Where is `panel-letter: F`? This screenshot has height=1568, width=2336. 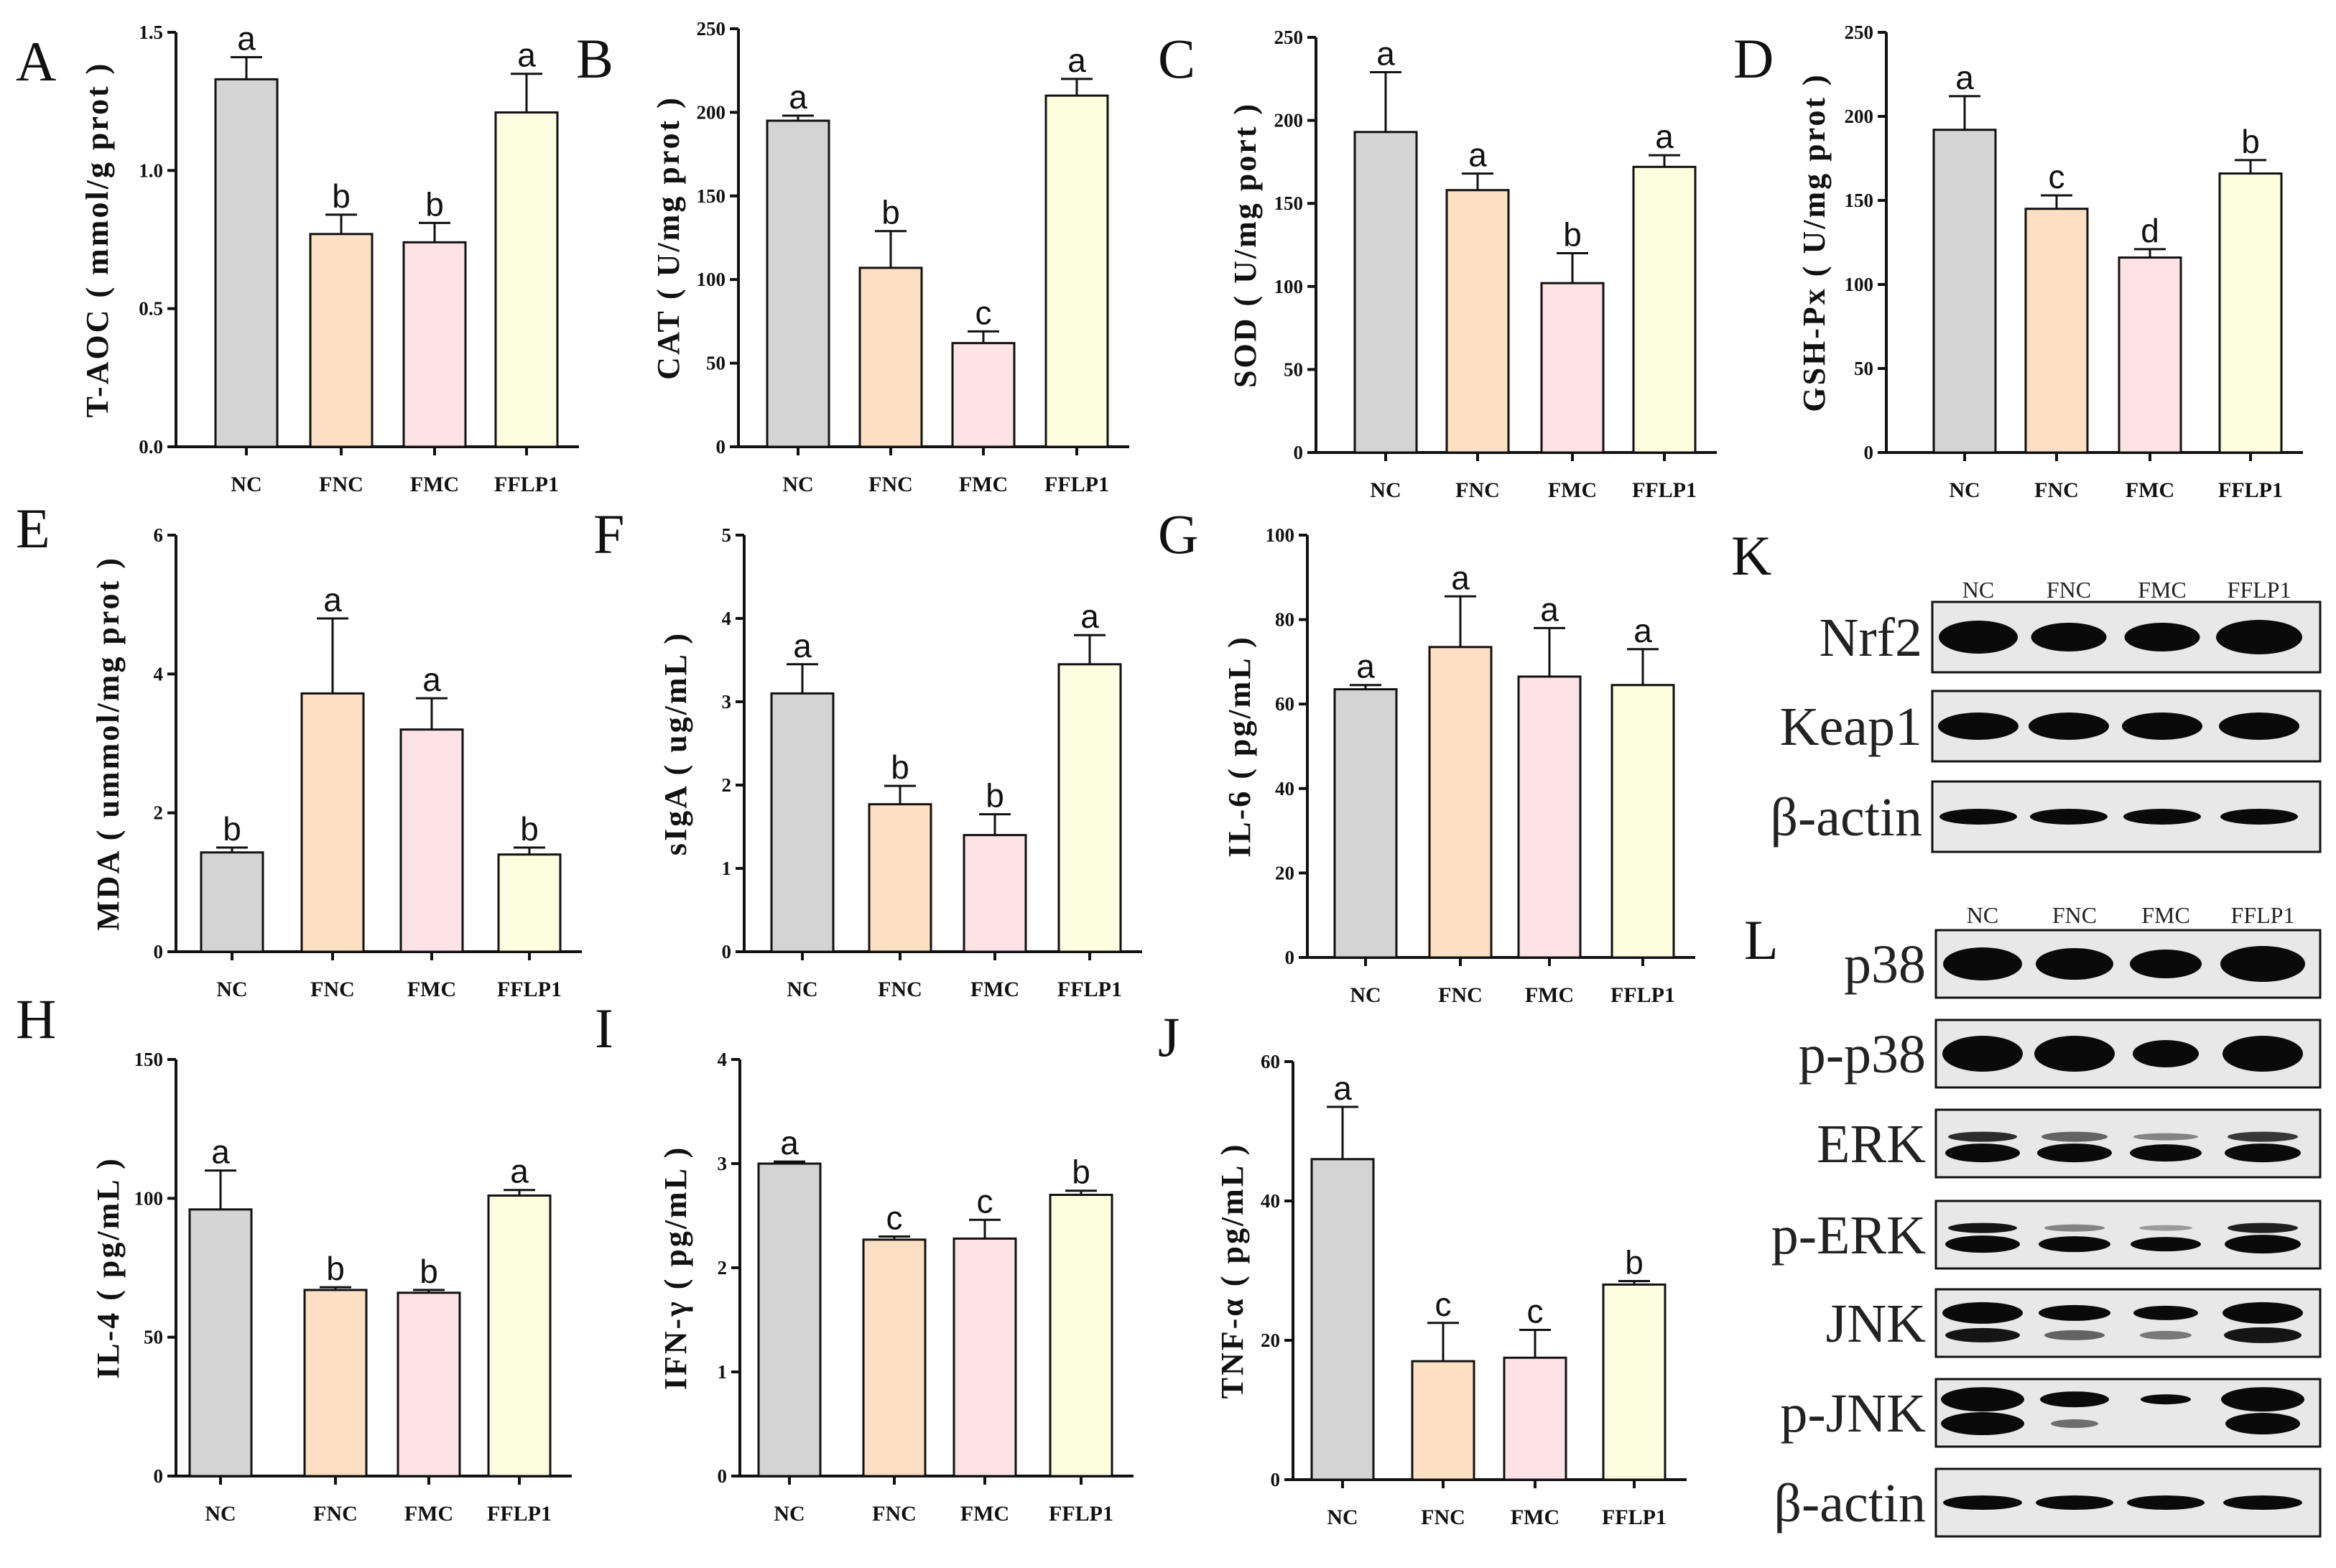
panel-letter: F is located at coordinates (608, 534).